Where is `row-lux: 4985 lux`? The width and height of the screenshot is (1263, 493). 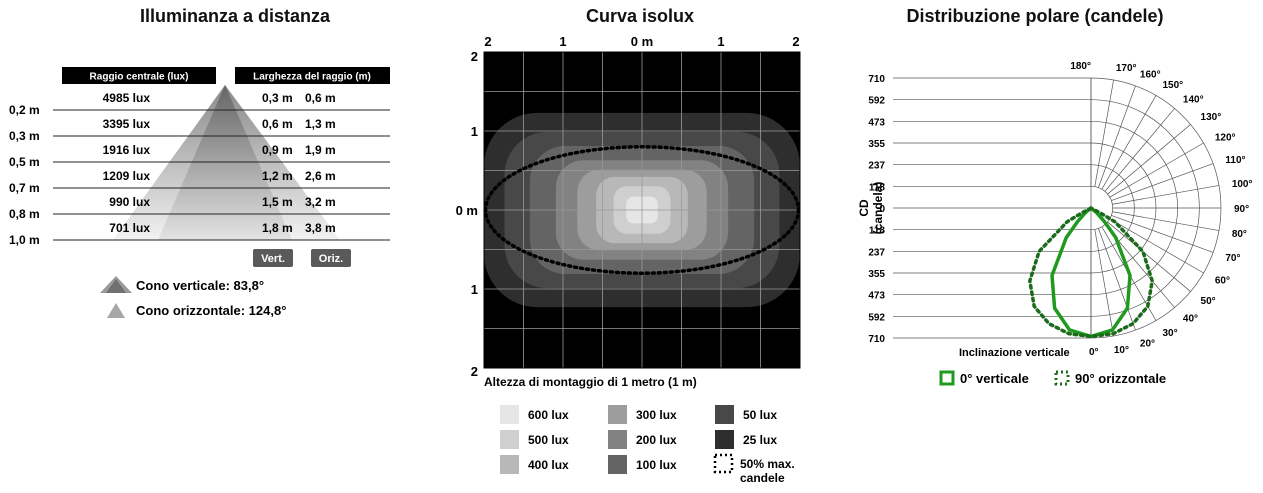 row-lux: 4985 lux is located at coordinates (127, 98).